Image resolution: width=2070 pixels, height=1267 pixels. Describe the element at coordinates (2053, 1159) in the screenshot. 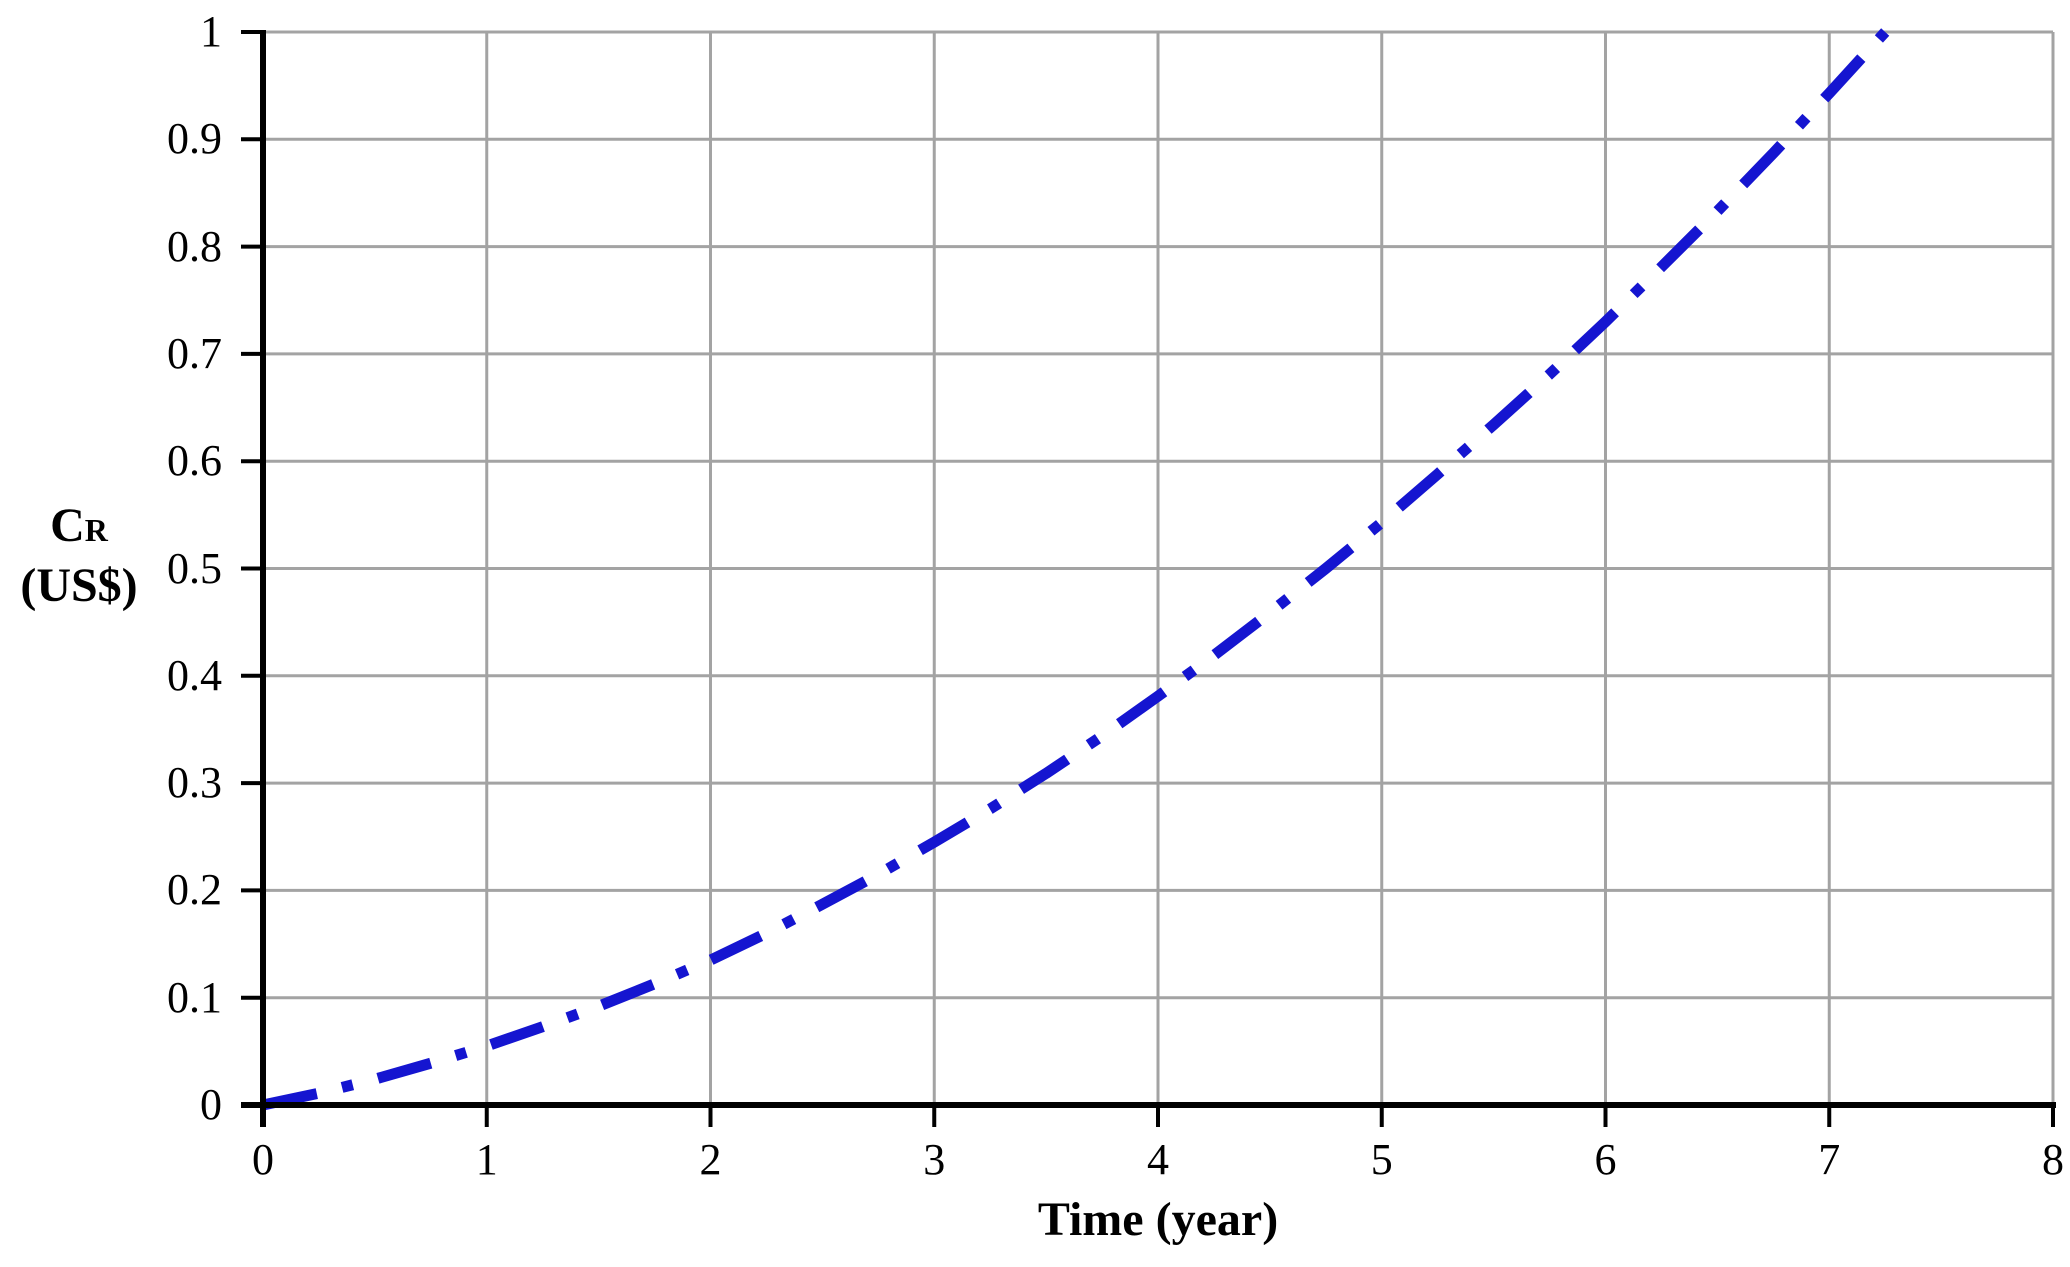

I see `x-tick-label: 8` at that location.